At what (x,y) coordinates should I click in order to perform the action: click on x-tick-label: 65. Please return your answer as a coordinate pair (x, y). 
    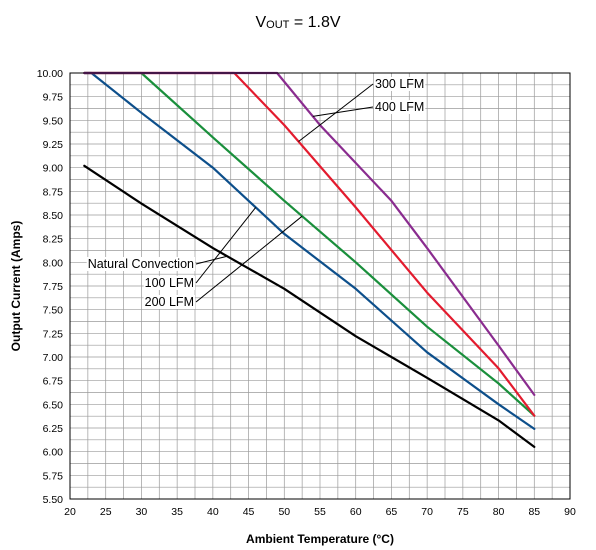
    Looking at the image, I should click on (392, 512).